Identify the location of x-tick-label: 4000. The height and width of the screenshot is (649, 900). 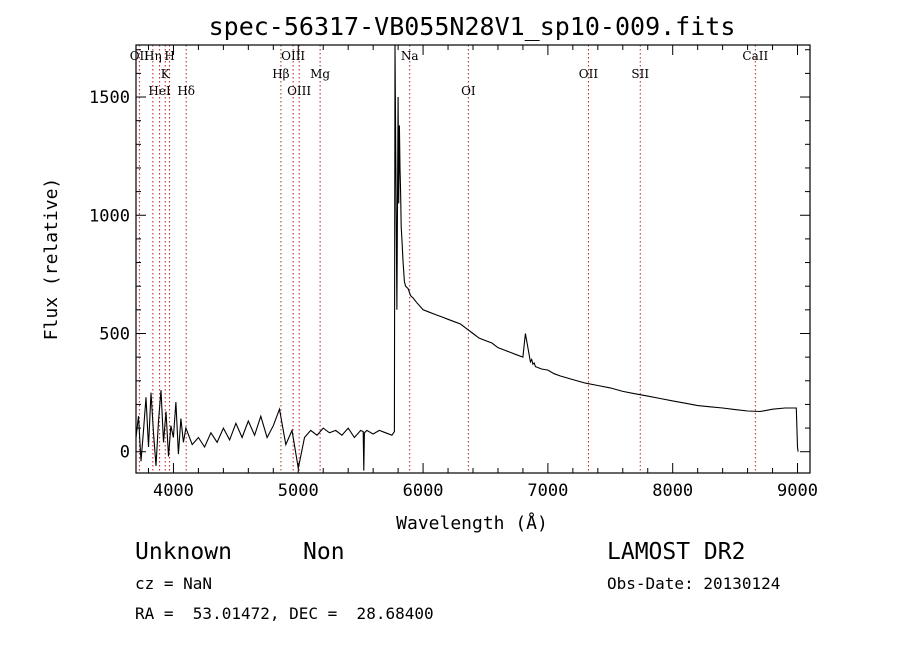
(173, 491).